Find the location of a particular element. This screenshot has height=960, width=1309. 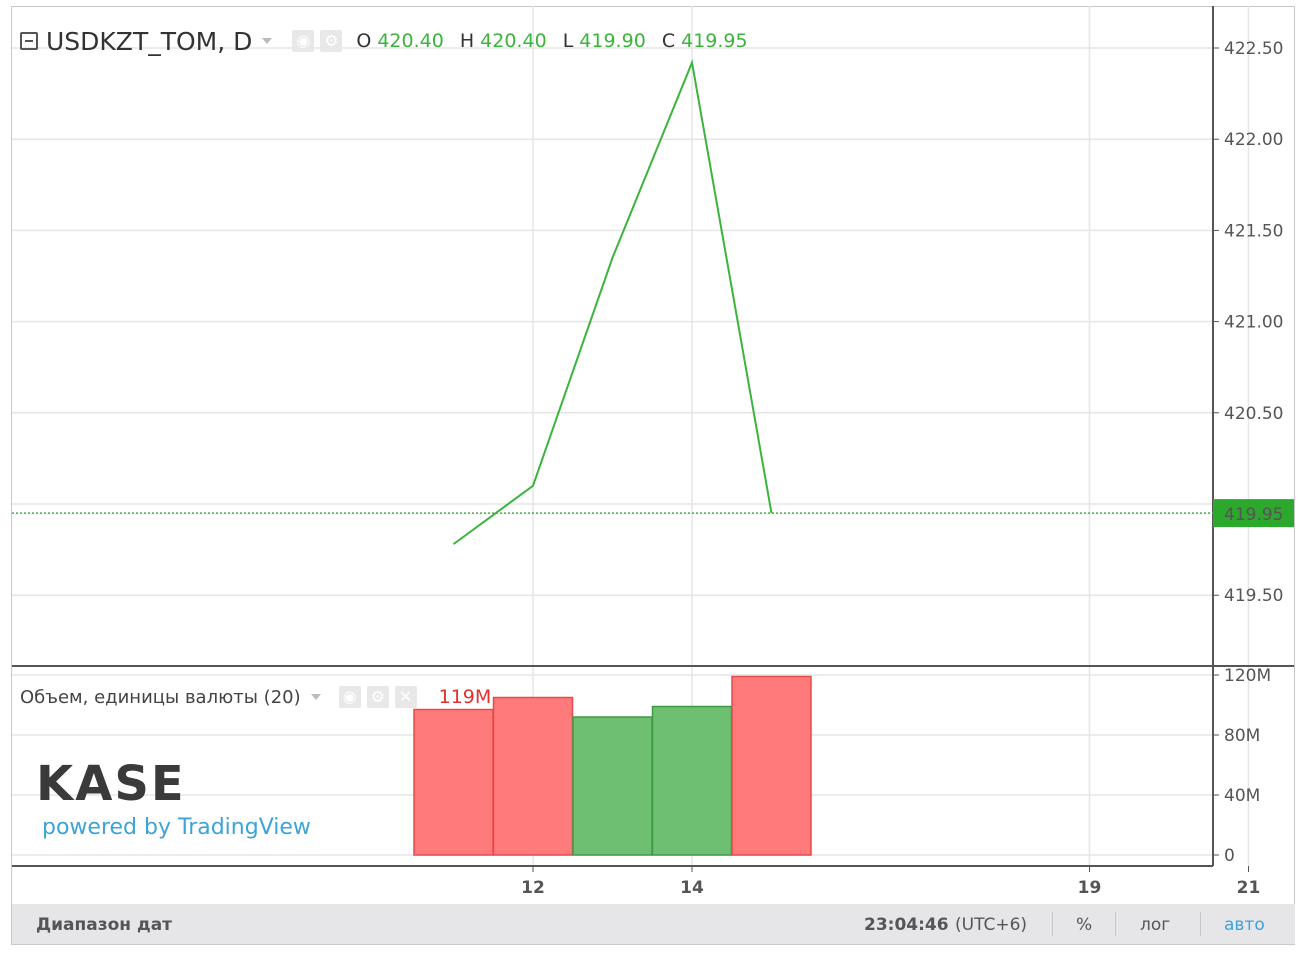

volume-axis: 0 40M 80M 120M is located at coordinates (1242, 766).